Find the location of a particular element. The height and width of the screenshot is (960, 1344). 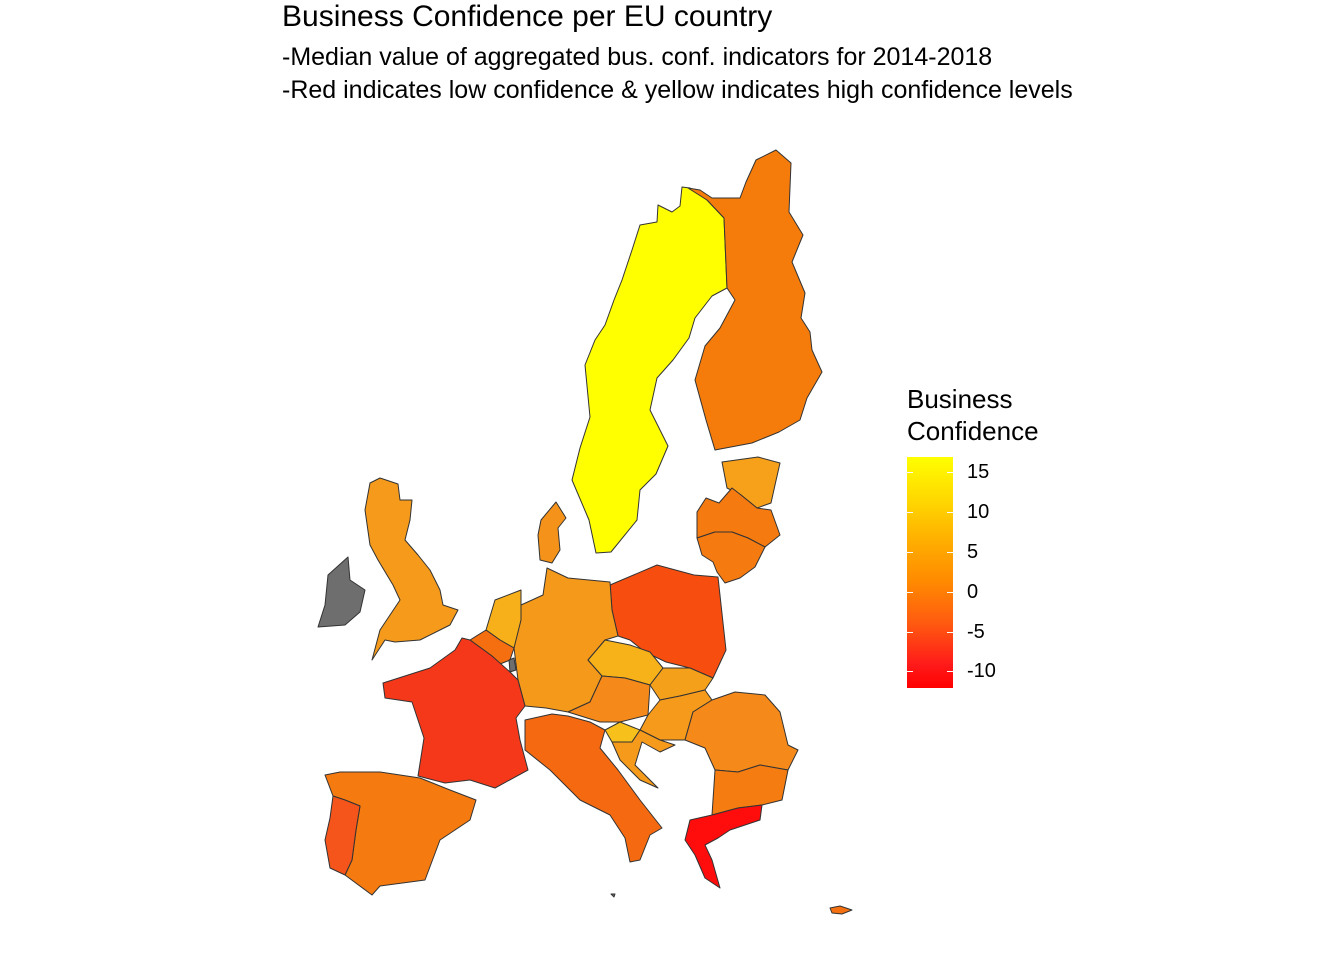

legend-tick-label: -10 is located at coordinates (981, 671).